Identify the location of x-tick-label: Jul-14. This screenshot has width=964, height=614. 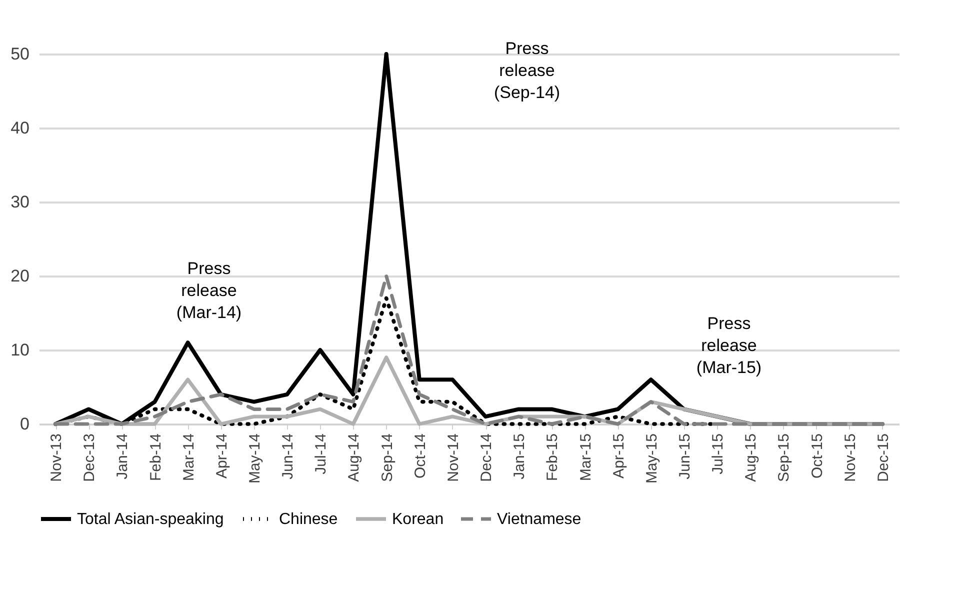
(321, 454).